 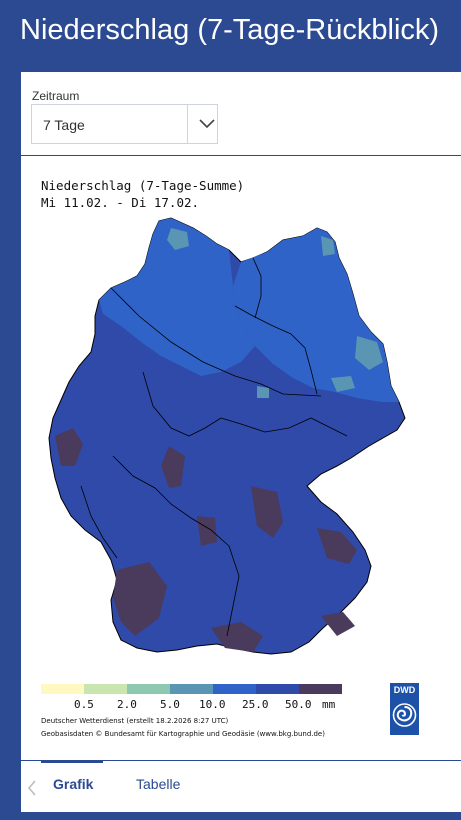 What do you see at coordinates (124, 124) in the screenshot?
I see `period-select: 7 Tage` at bounding box center [124, 124].